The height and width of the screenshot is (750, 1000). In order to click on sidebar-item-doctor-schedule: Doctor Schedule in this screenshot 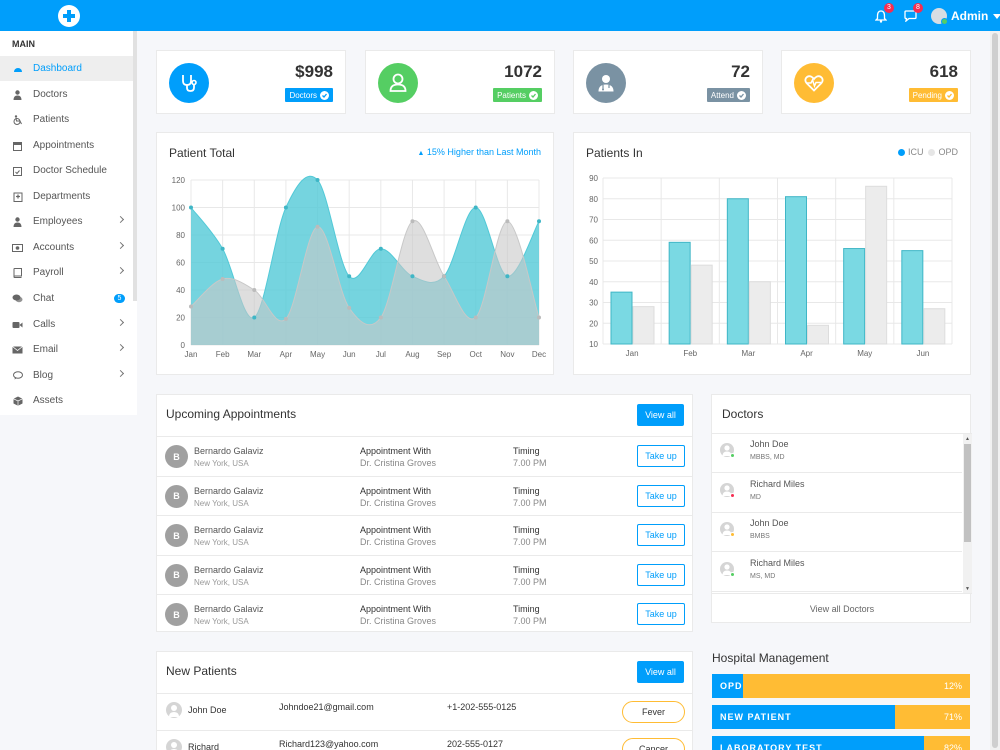, I will do `click(68, 170)`.